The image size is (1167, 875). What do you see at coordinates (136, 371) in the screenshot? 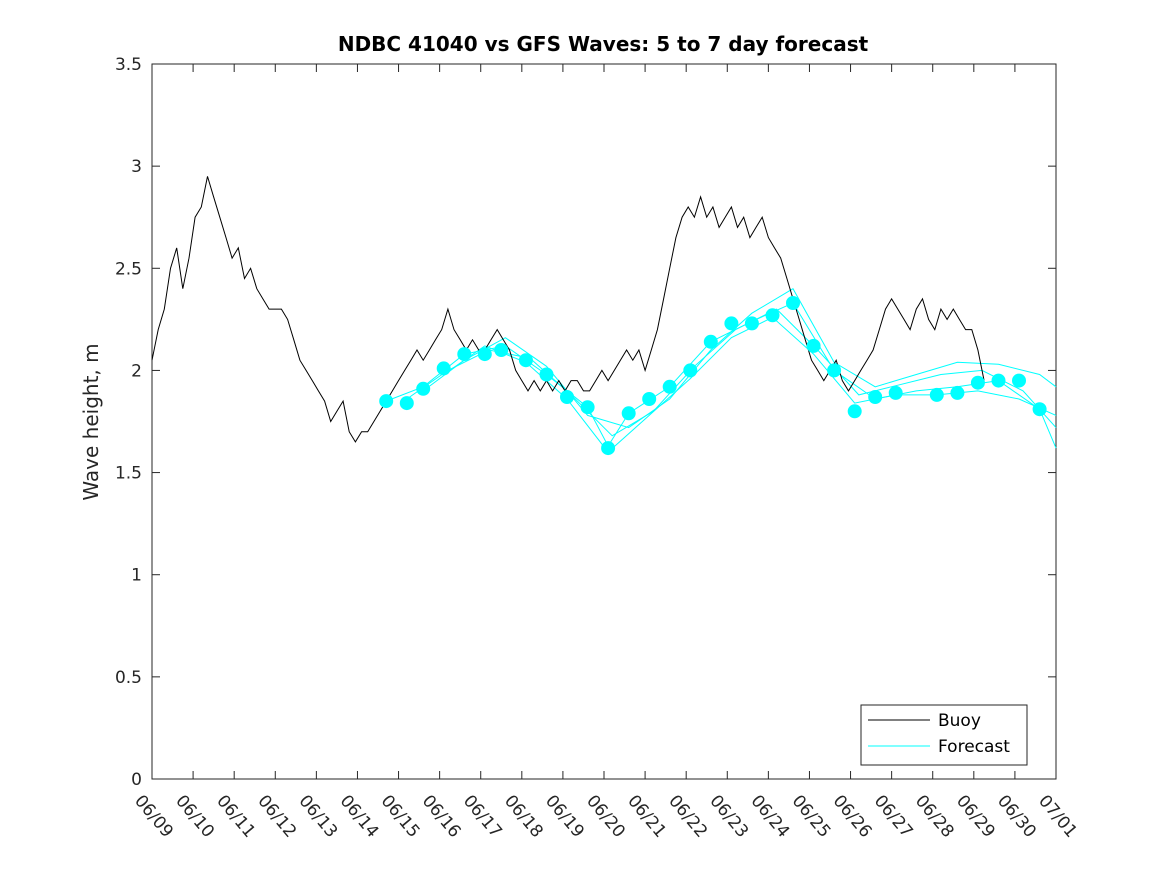
I see `y-tick-label: 2` at bounding box center [136, 371].